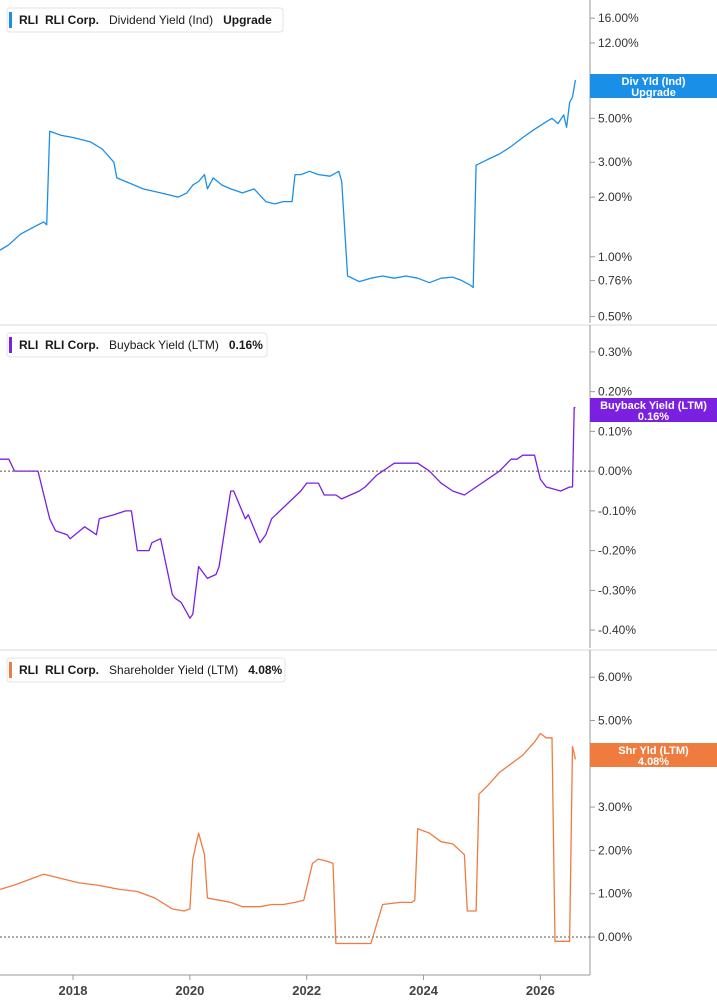 Image resolution: width=717 pixels, height=1005 pixels. I want to click on legend-value: 4.08%, so click(260, 670).